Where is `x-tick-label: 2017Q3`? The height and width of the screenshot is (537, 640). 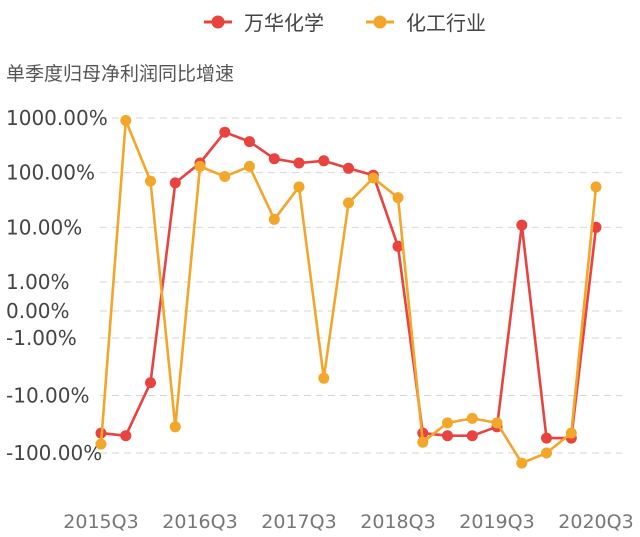
x-tick-label: 2017Q3 is located at coordinates (298, 522).